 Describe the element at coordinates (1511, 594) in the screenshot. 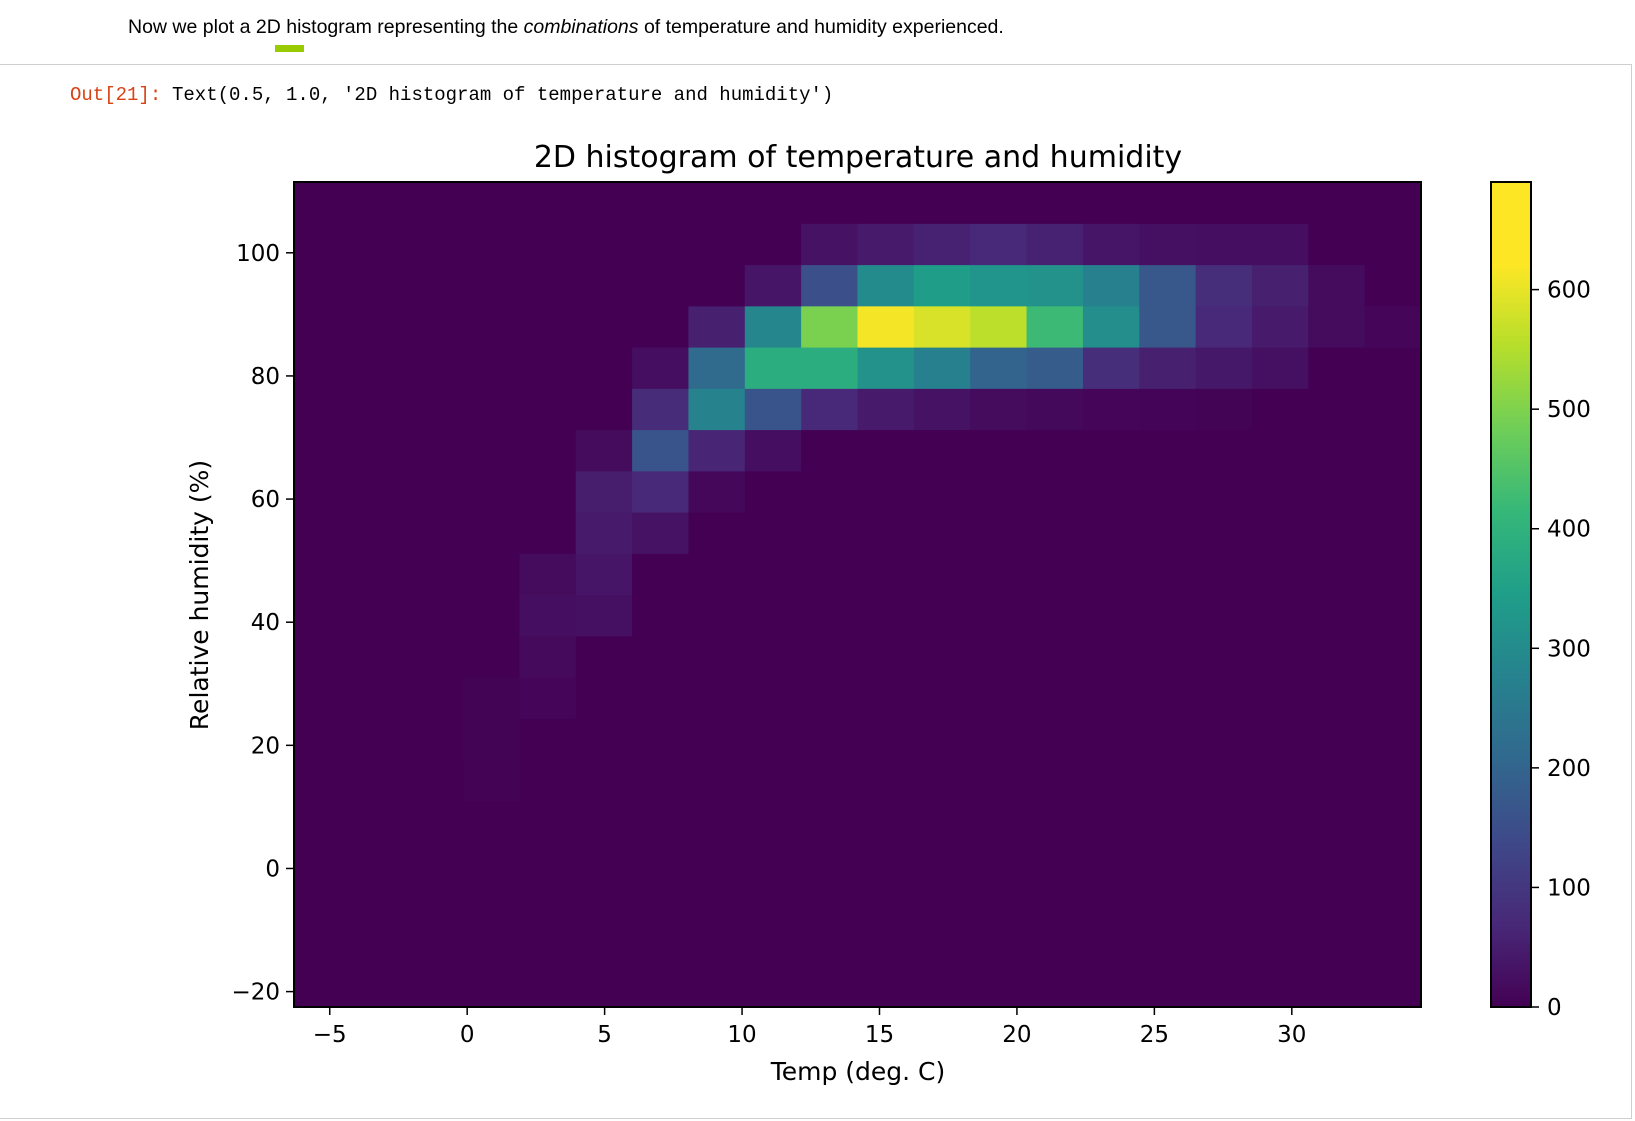

I see `colorbar` at that location.